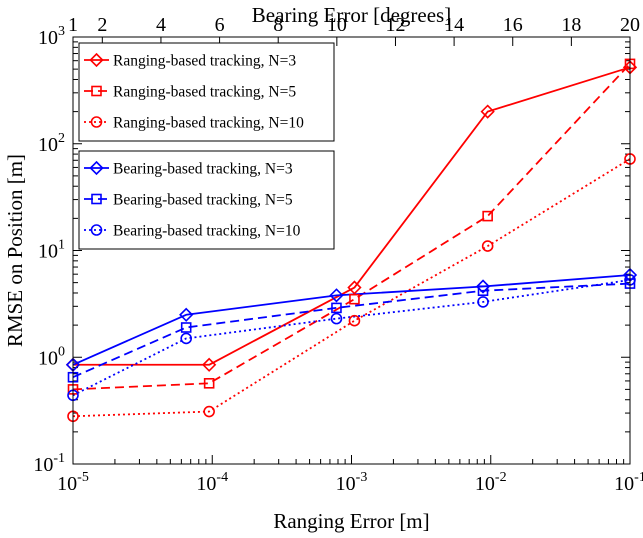  I want to click on y-tick-label: 10⁻¹, so click(49, 463).